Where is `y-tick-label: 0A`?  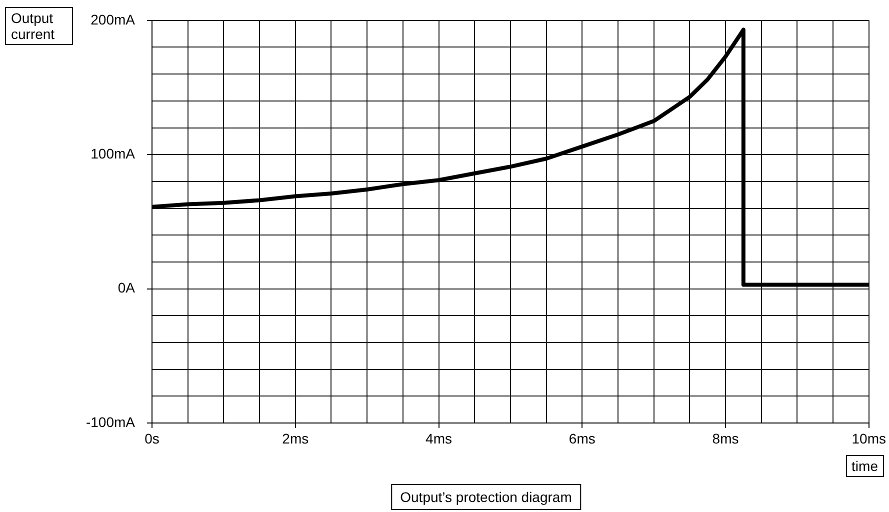 y-tick-label: 0A is located at coordinates (127, 288).